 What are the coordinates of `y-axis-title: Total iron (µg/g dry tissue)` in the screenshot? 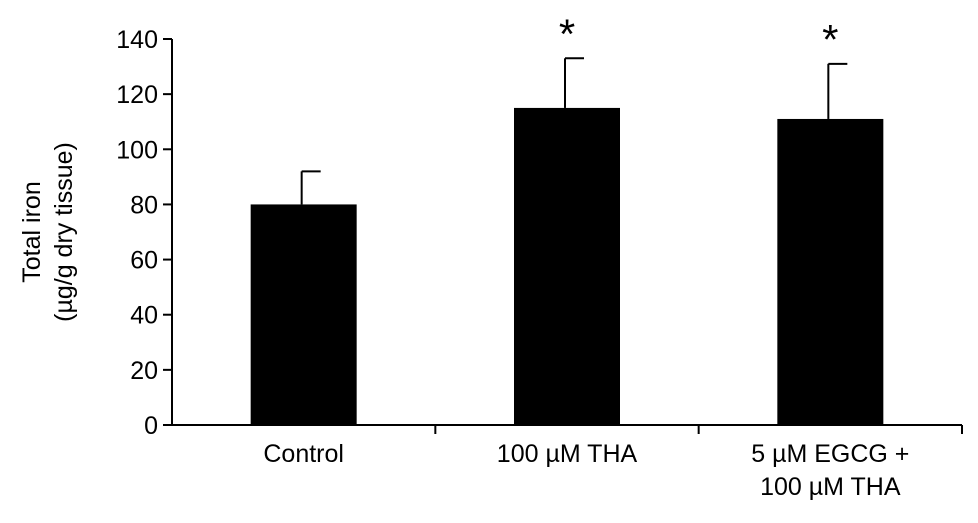 It's located at (48, 232).